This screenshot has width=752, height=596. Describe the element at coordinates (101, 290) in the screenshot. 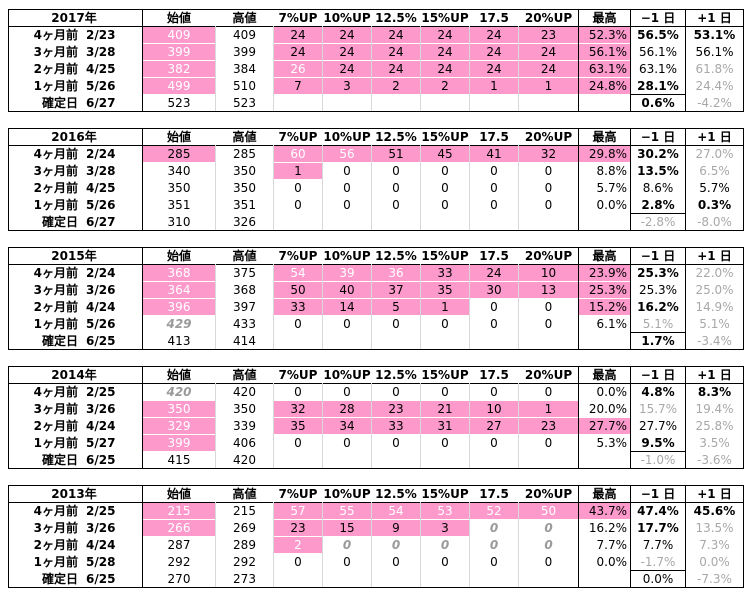

I see `row-date: 3/26` at that location.